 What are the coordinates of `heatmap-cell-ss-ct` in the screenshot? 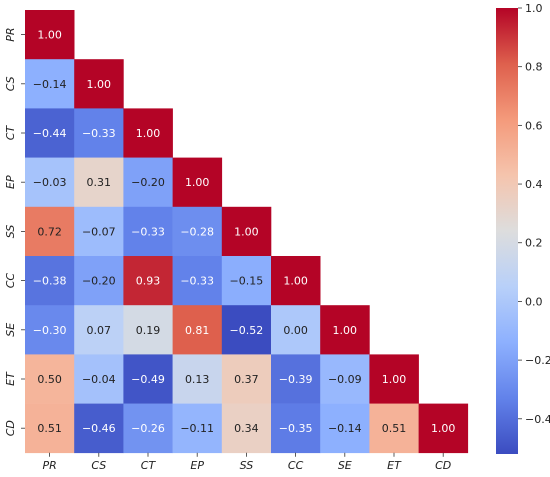 It's located at (148, 231).